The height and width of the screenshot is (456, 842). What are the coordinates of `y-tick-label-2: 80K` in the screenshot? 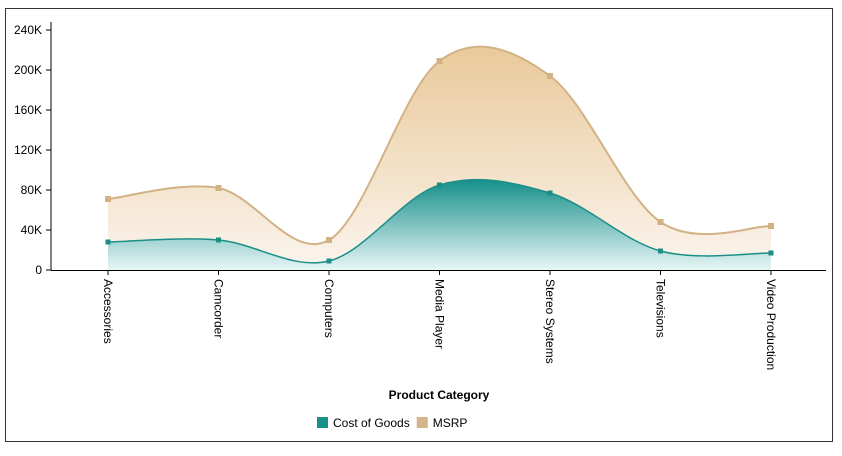 It's located at (31, 190).